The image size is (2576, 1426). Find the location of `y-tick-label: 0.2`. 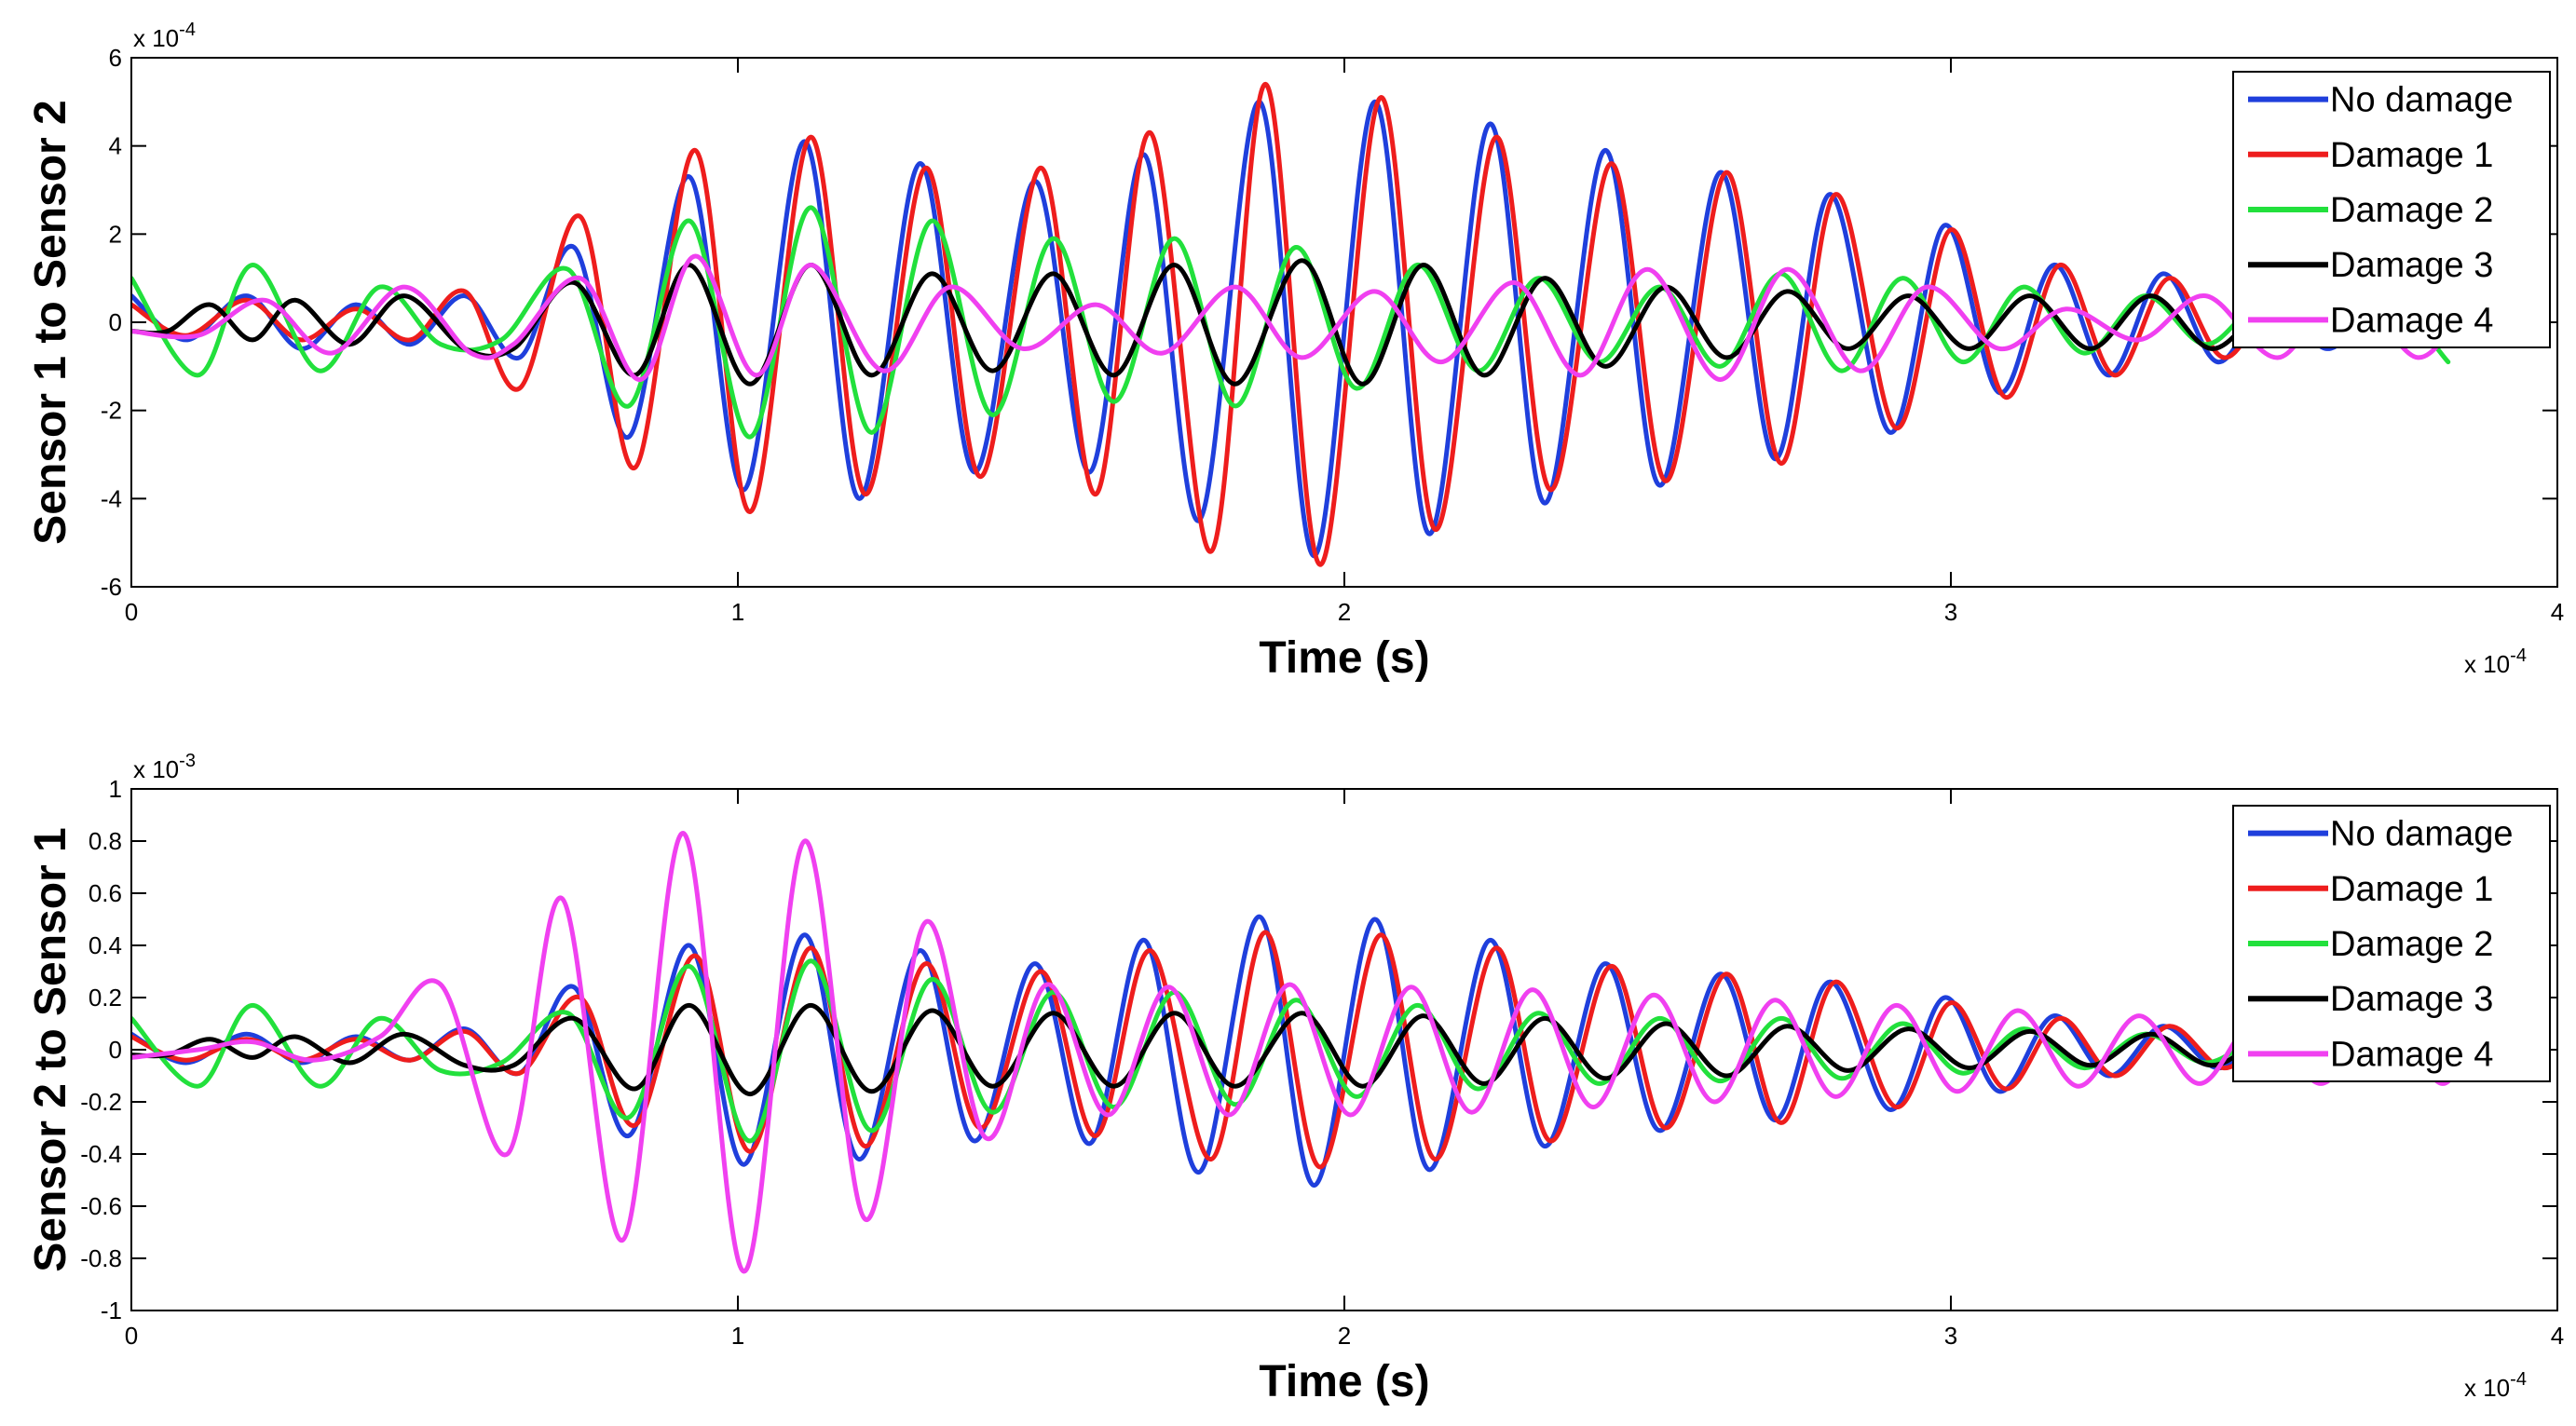

y-tick-label: 0.2 is located at coordinates (105, 998).